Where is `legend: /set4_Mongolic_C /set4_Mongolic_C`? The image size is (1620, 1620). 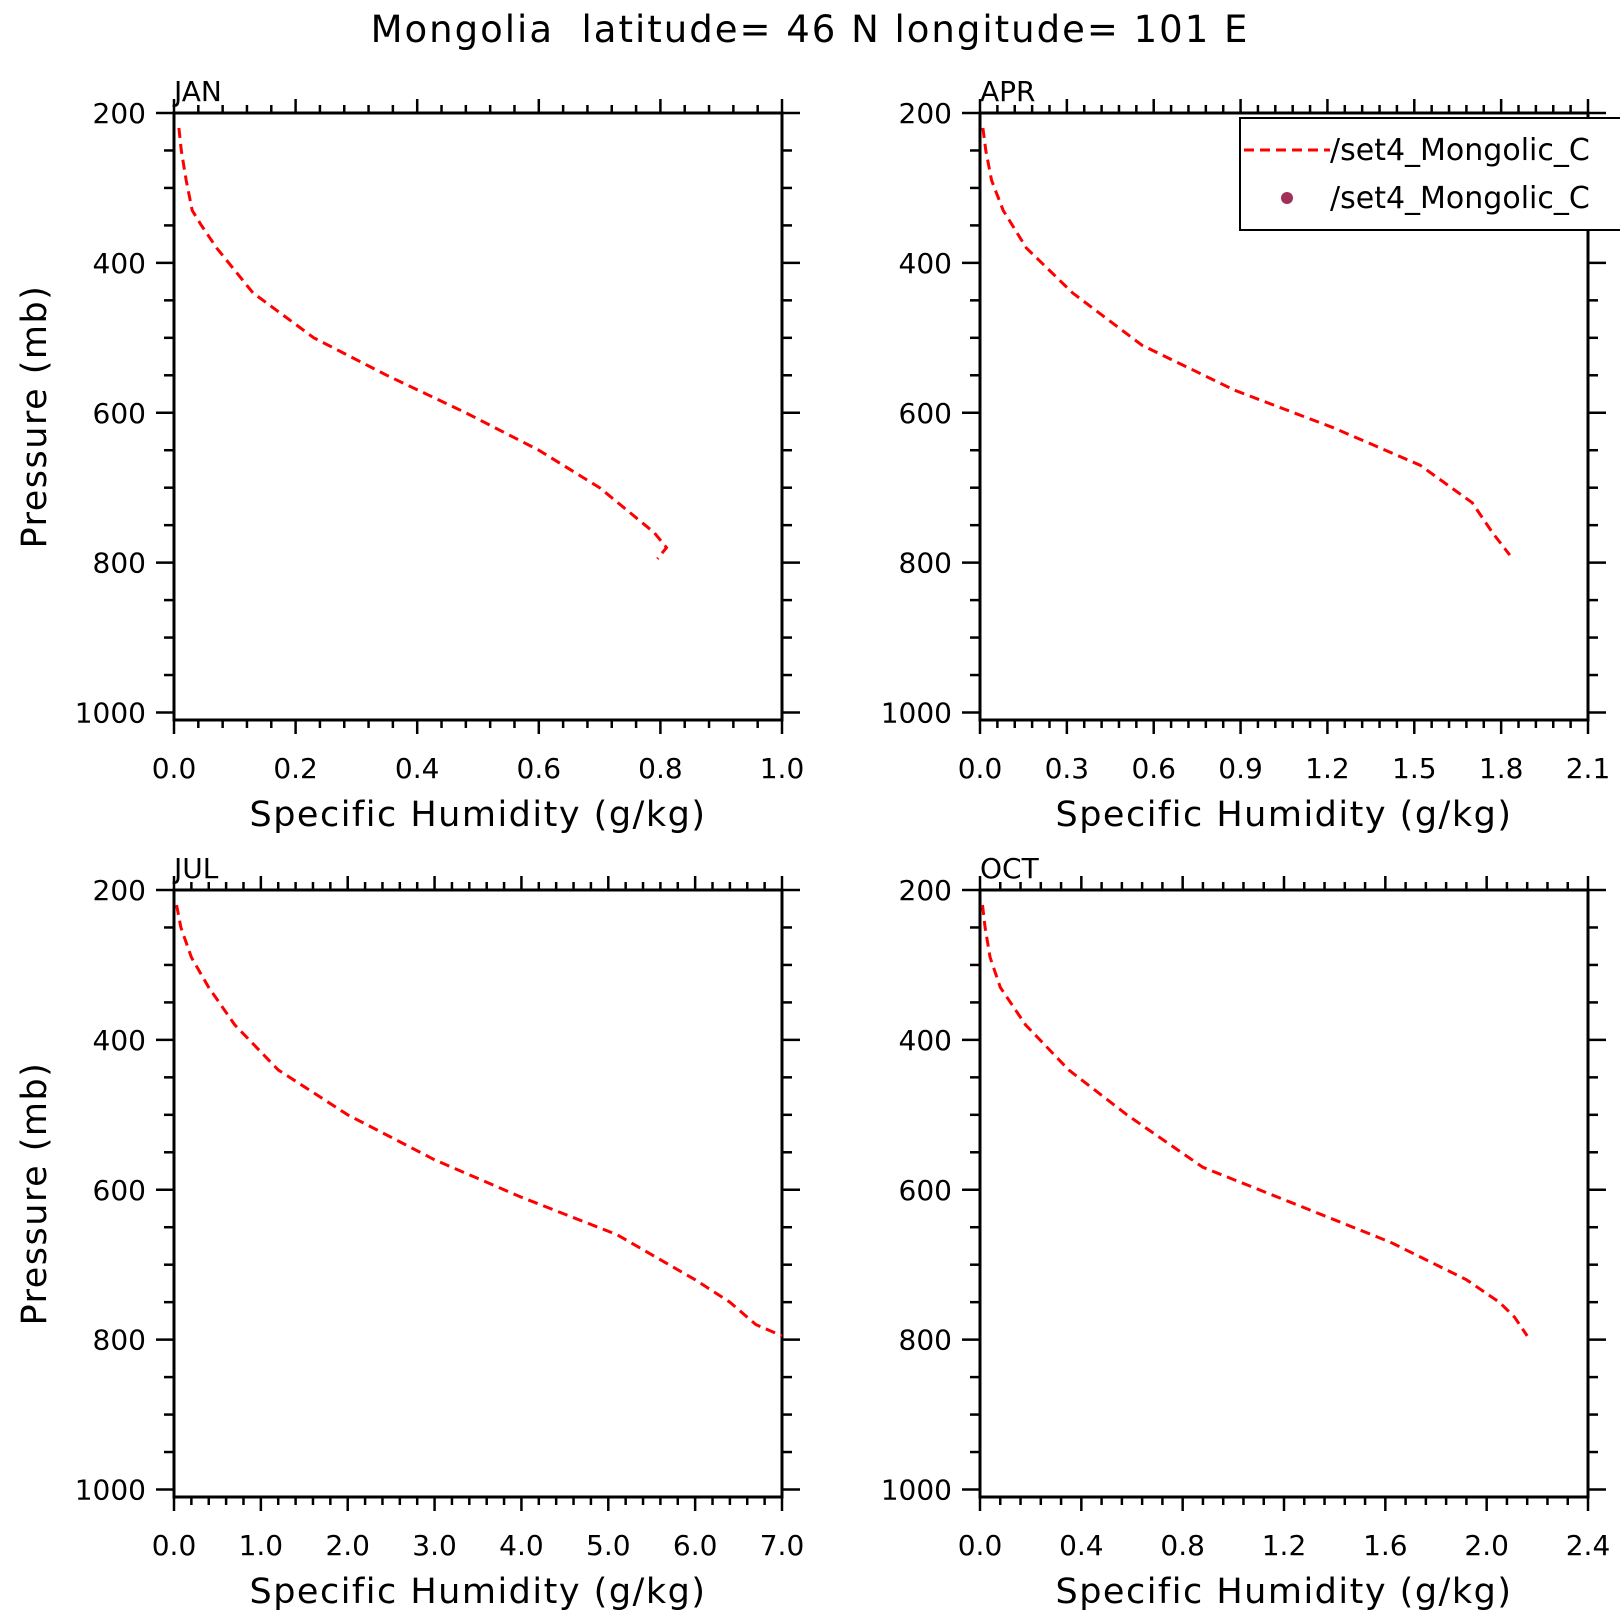 legend: /set4_Mongolic_C /set4_Mongolic_C is located at coordinates (1429, 174).